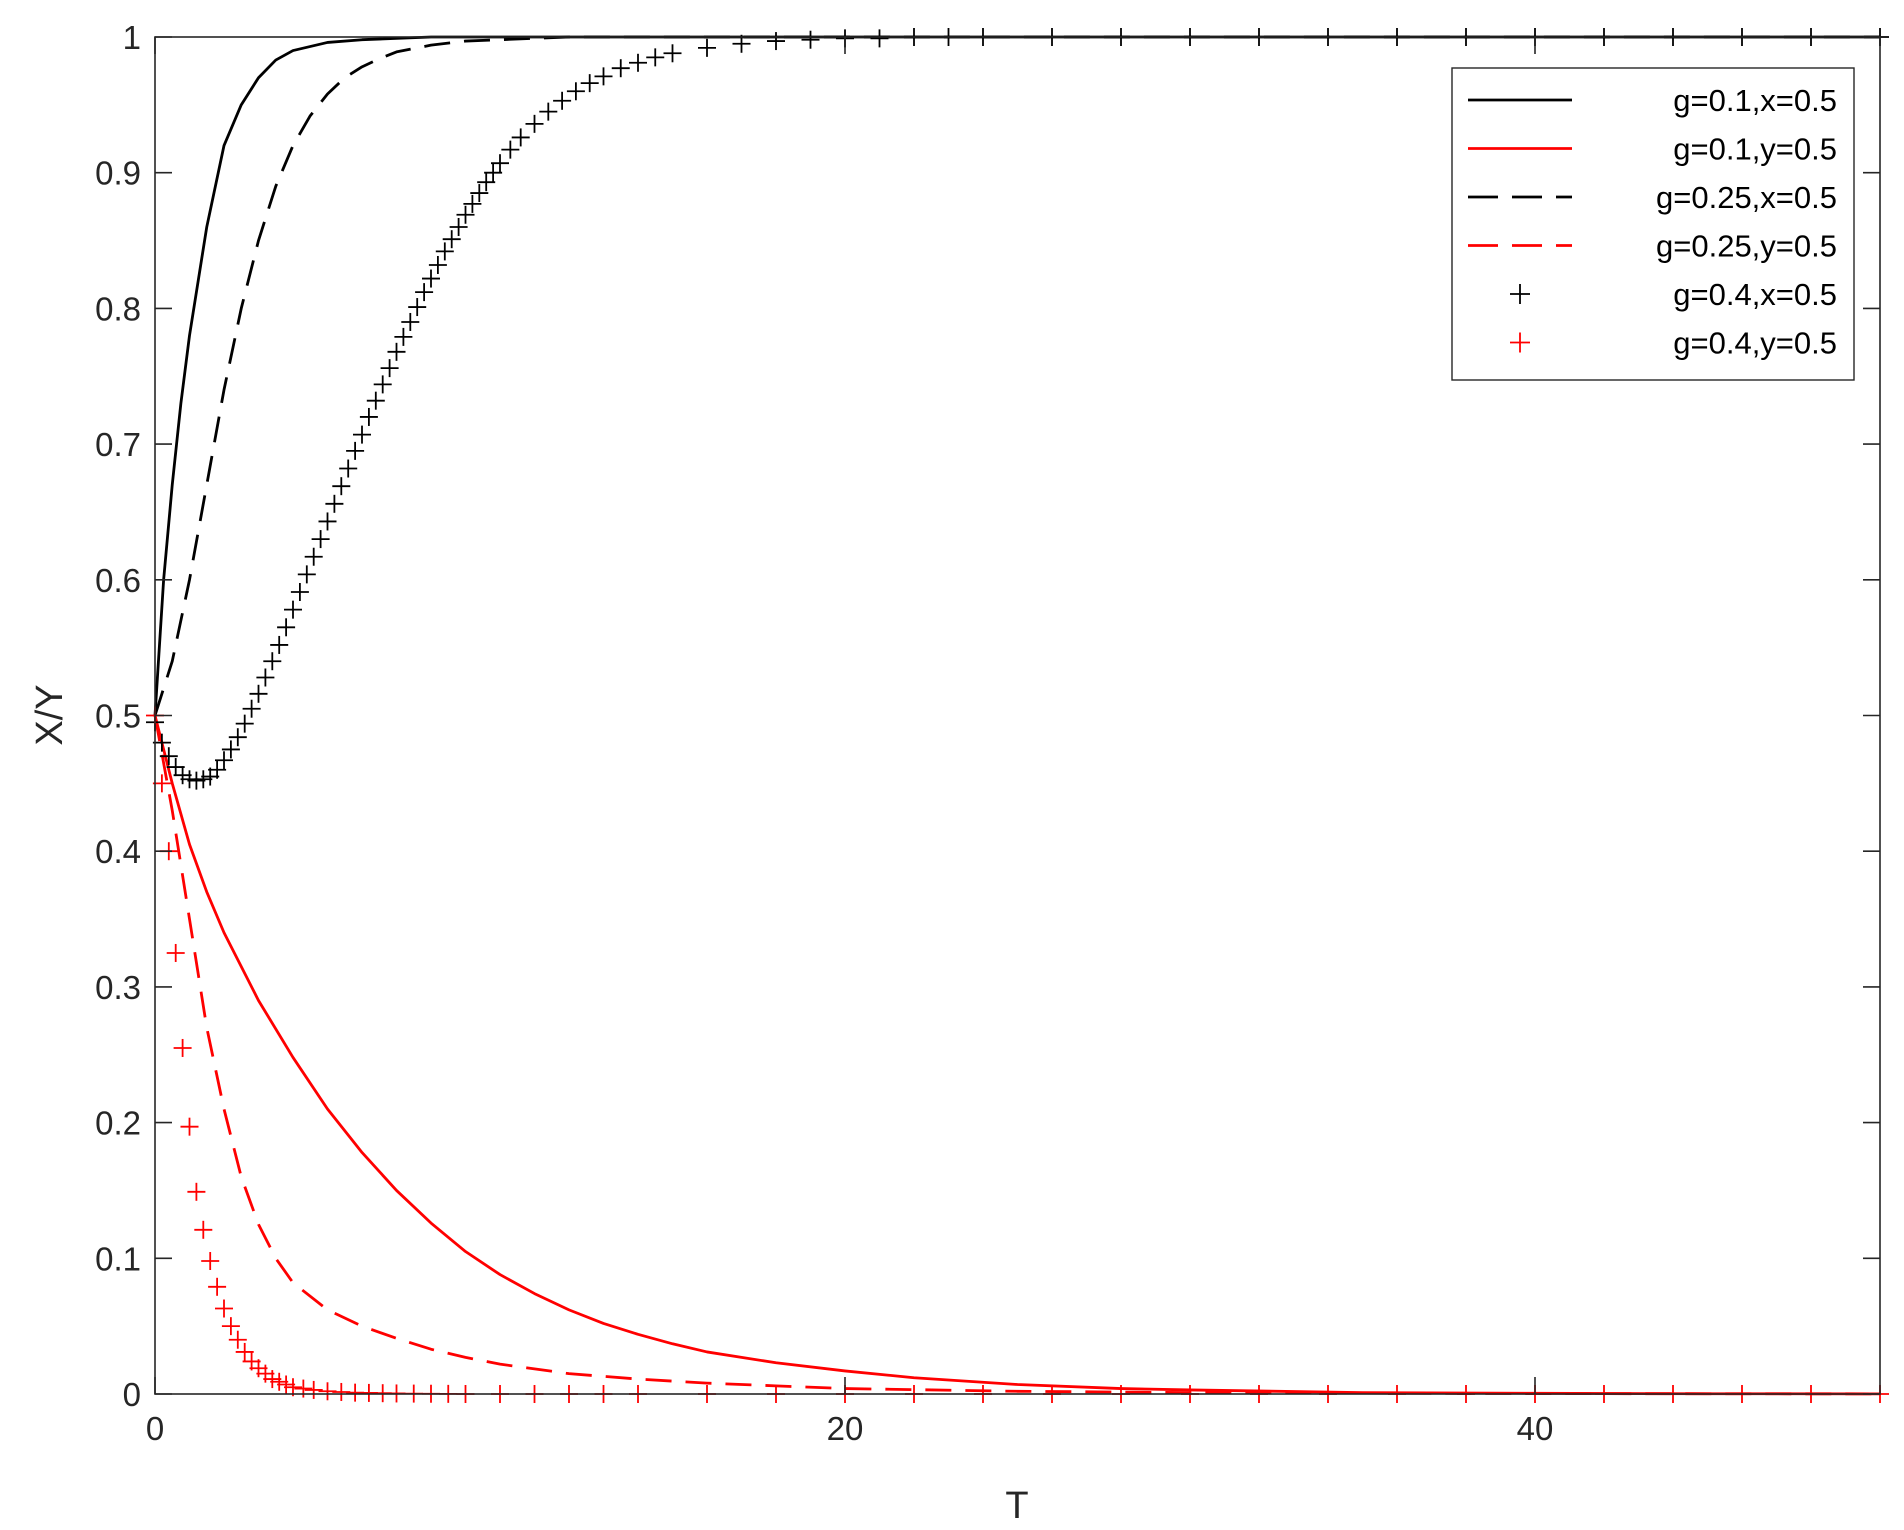 This screenshot has height=1530, width=1904. What do you see at coordinates (155, 1428) in the screenshot?
I see `x-tick-label-0: 0` at bounding box center [155, 1428].